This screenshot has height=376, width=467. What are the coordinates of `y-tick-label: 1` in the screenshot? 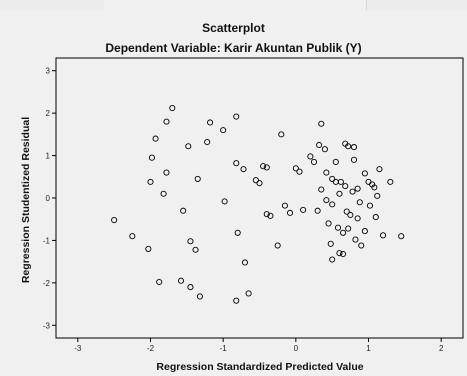 It's located at (48, 156).